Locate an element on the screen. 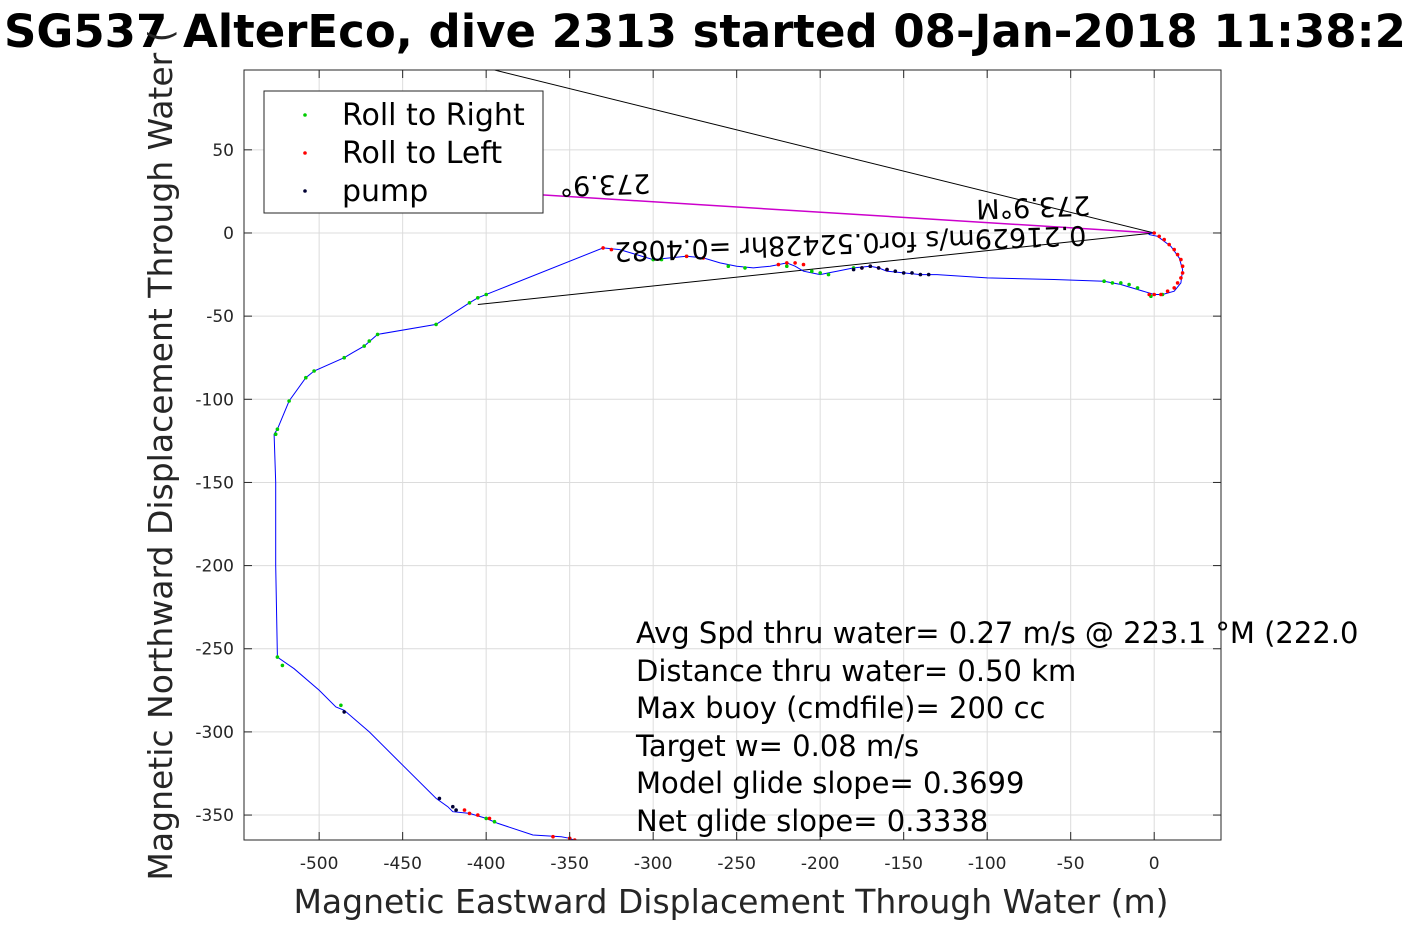 The width and height of the screenshot is (1417, 945). stat-target-w: Target w= 0.08 m/s is located at coordinates (777, 746).